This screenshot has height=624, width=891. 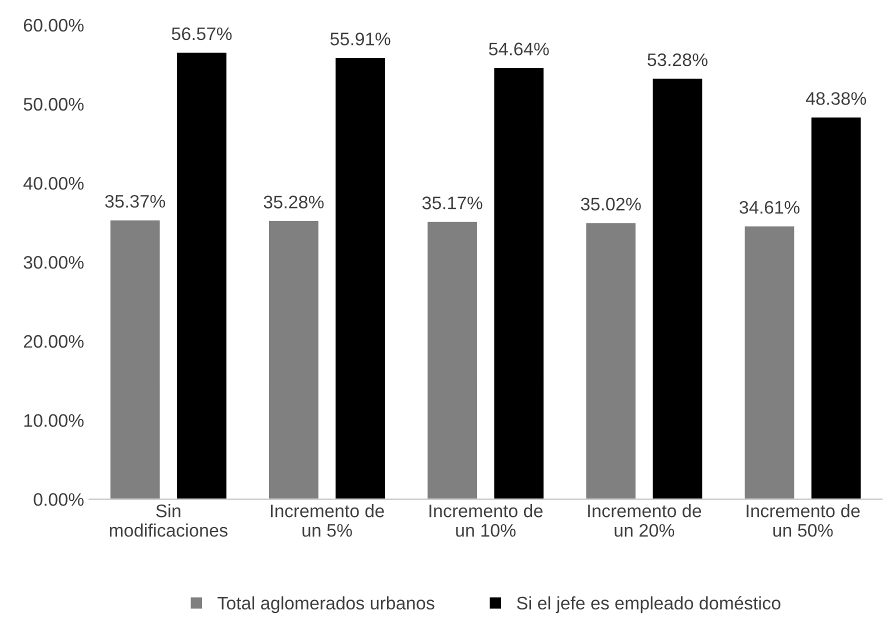 What do you see at coordinates (452, 203) in the screenshot?
I see `data-label: 35.17%` at bounding box center [452, 203].